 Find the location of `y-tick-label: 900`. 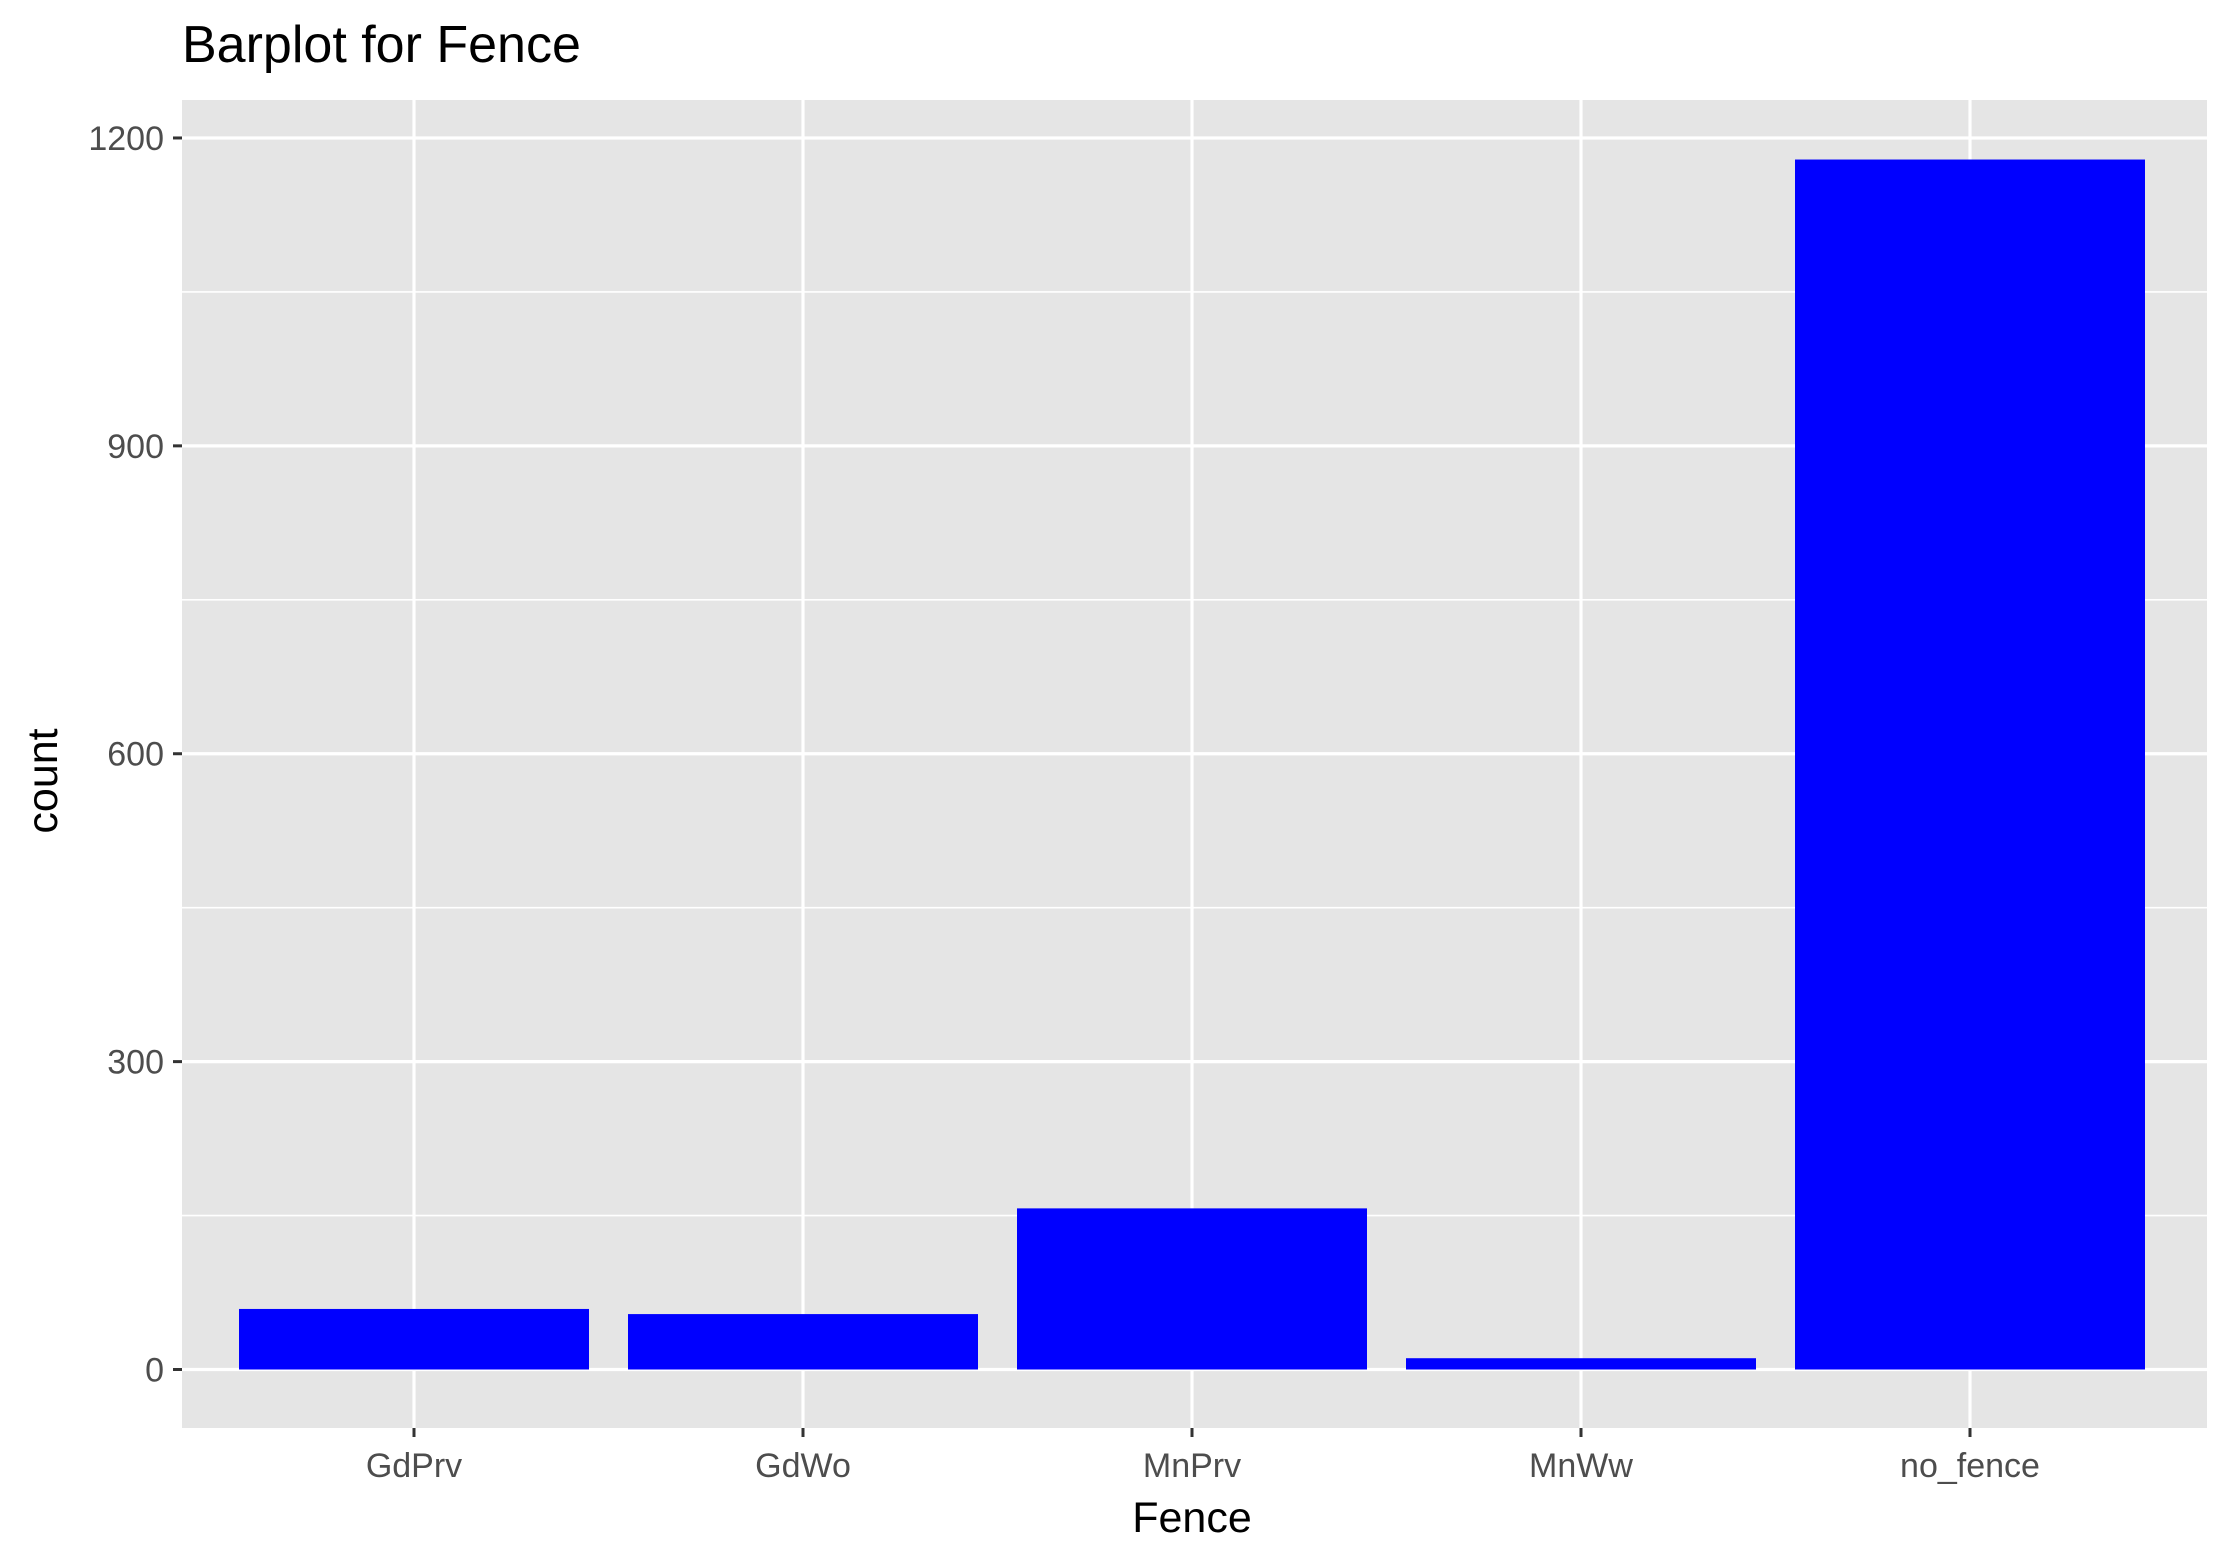

y-tick-label: 900 is located at coordinates (135, 447).